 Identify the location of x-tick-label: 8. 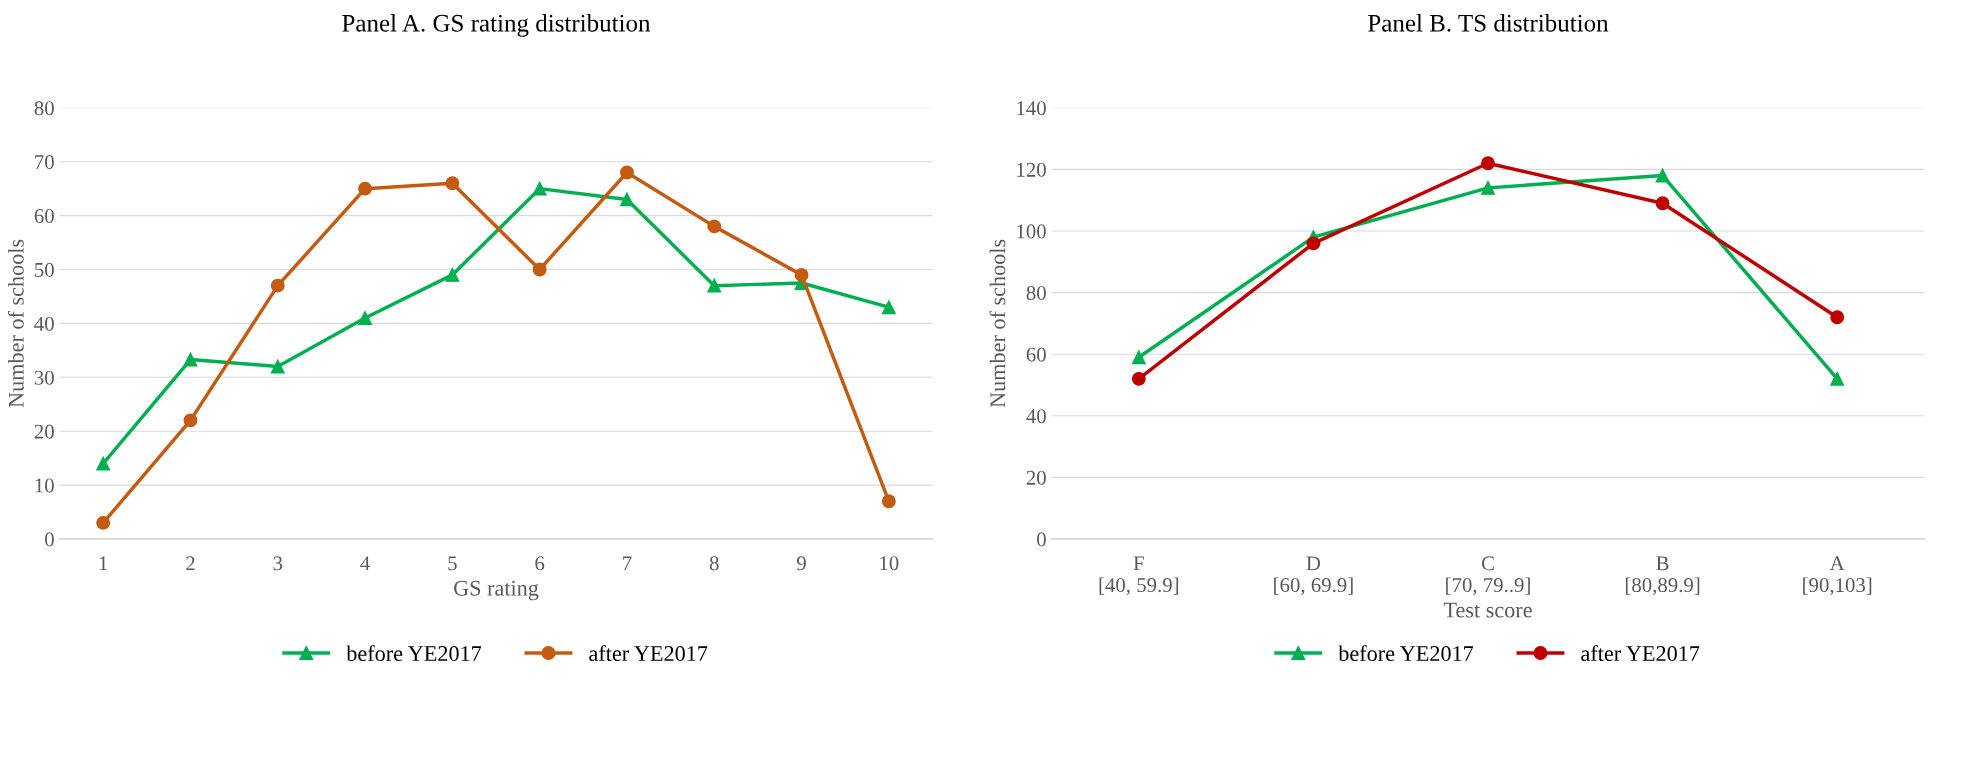
(714, 563).